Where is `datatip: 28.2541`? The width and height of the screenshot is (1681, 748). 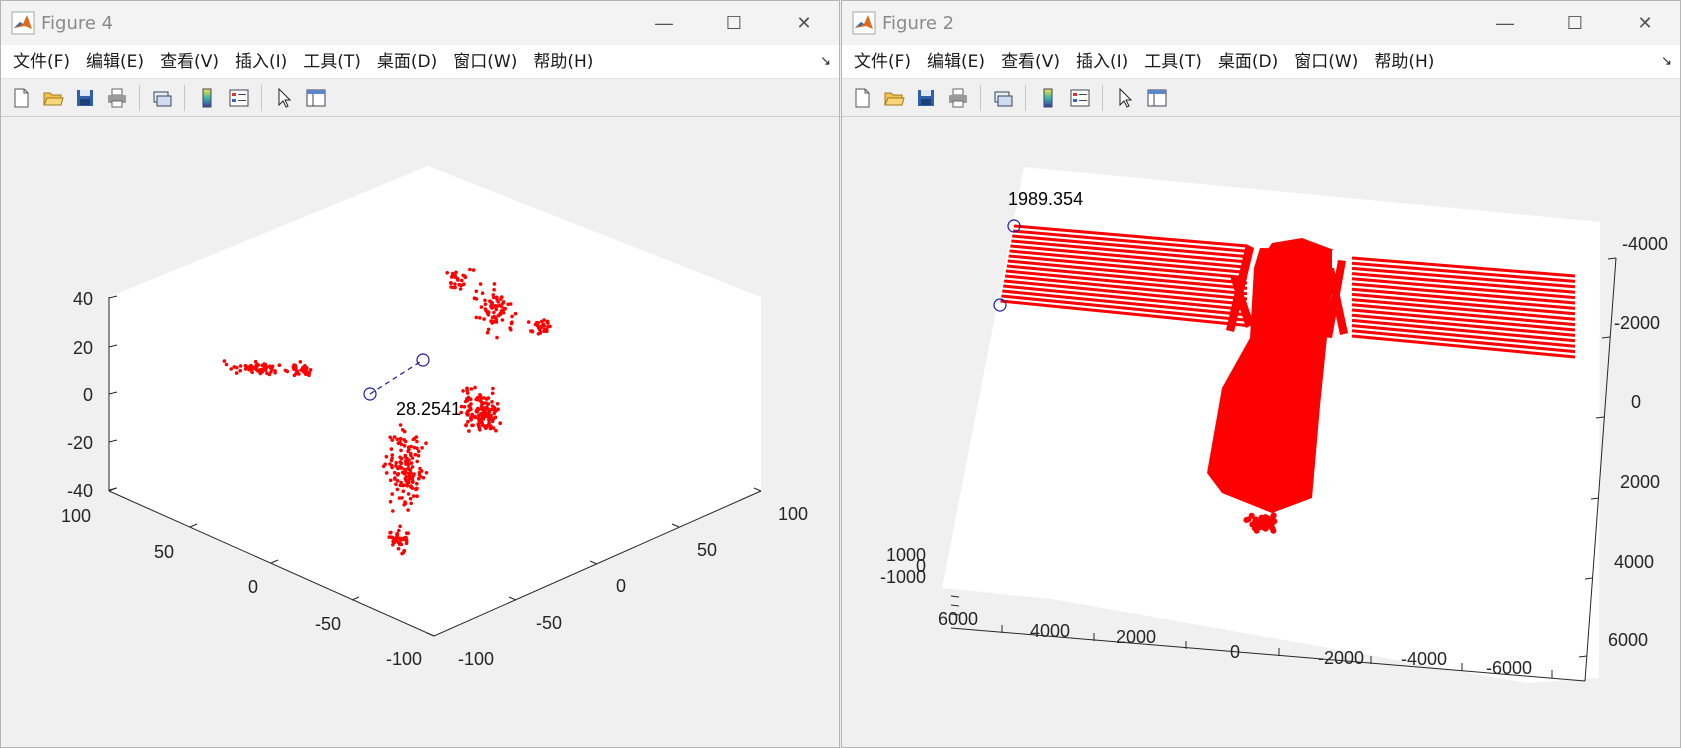
datatip: 28.2541 is located at coordinates (412, 386).